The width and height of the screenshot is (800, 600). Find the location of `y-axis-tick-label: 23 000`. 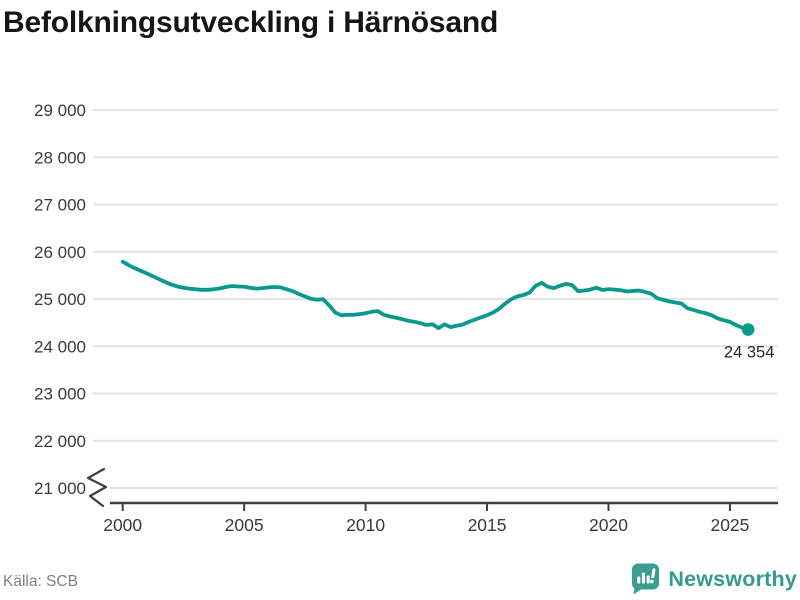

y-axis-tick-label: 23 000 is located at coordinates (60, 394).